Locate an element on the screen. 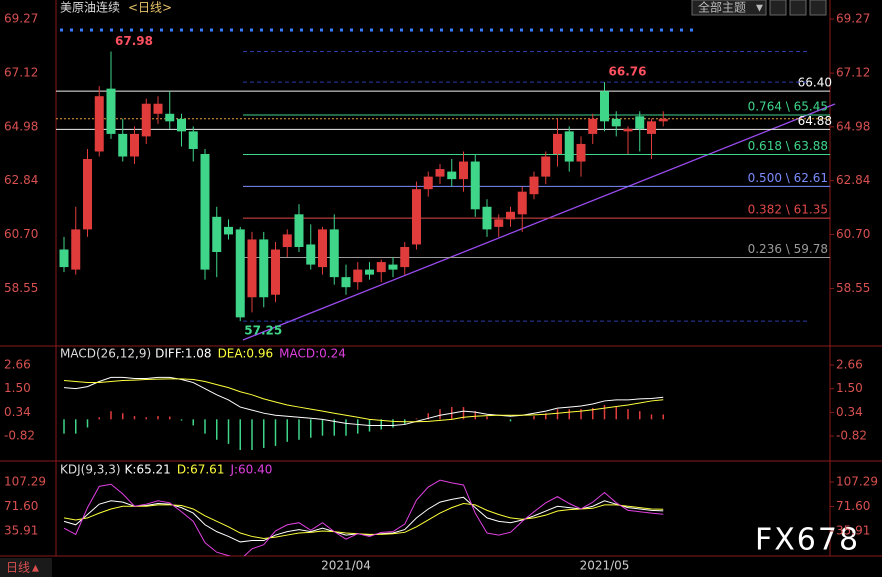 This screenshot has width=882, height=577. panel-title: KDJ(9,3,3) is located at coordinates (90, 470).